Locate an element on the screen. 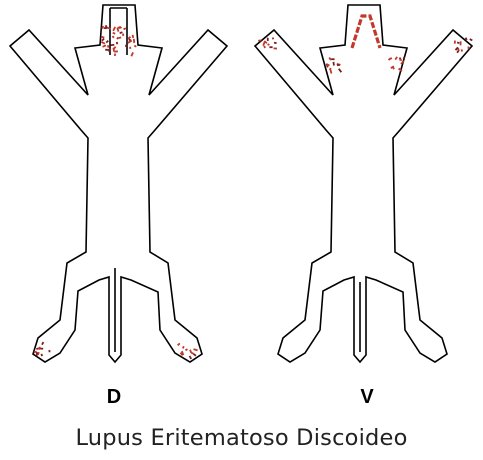 This screenshot has height=460, width=483. ventral-lesions-right-hand is located at coordinates (463, 45).